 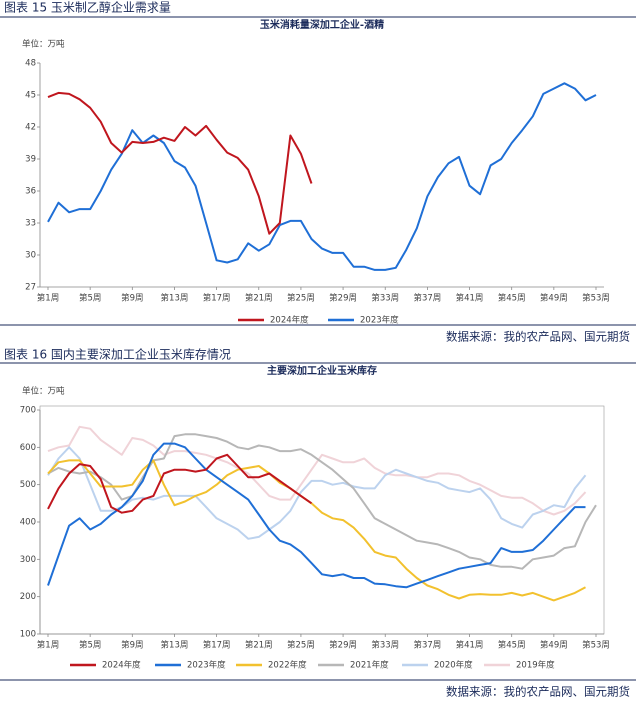 What do you see at coordinates (87, 7) in the screenshot?
I see `caption: 图表 15 玉米制乙醇企业需求量` at bounding box center [87, 7].